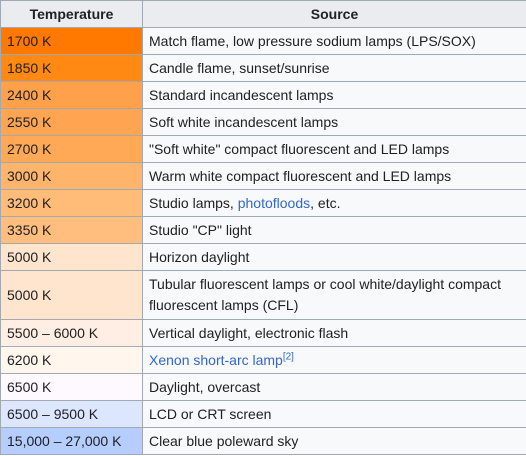 The image size is (526, 456). I want to click on temperature-cell: 5500 – 6000 K, so click(71, 333).